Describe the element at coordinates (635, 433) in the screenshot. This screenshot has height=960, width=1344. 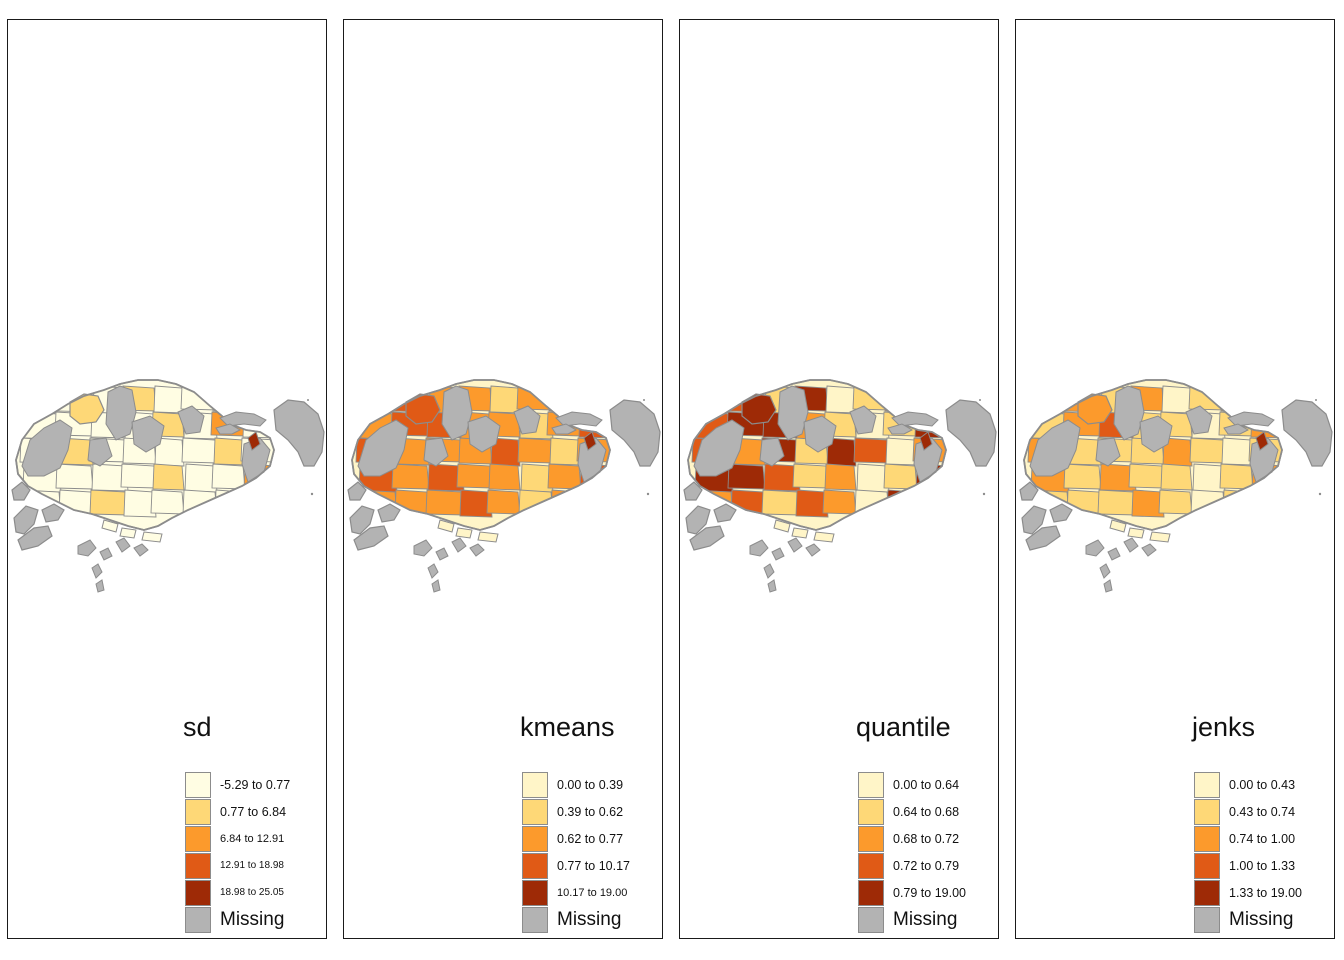
I see `changi-area` at that location.